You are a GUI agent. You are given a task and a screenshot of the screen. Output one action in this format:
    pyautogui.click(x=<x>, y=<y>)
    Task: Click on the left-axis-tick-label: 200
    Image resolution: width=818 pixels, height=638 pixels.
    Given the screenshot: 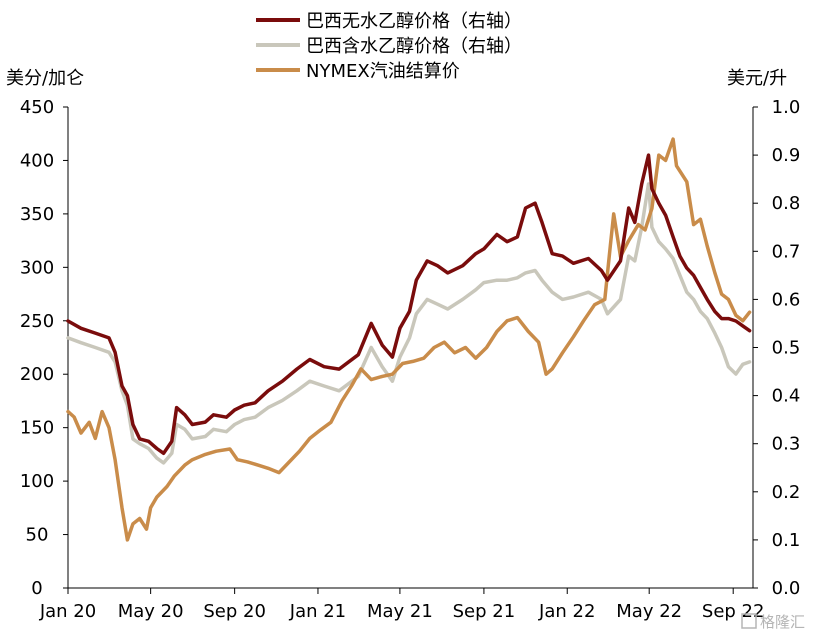 What is the action you would take?
    pyautogui.click(x=37, y=374)
    